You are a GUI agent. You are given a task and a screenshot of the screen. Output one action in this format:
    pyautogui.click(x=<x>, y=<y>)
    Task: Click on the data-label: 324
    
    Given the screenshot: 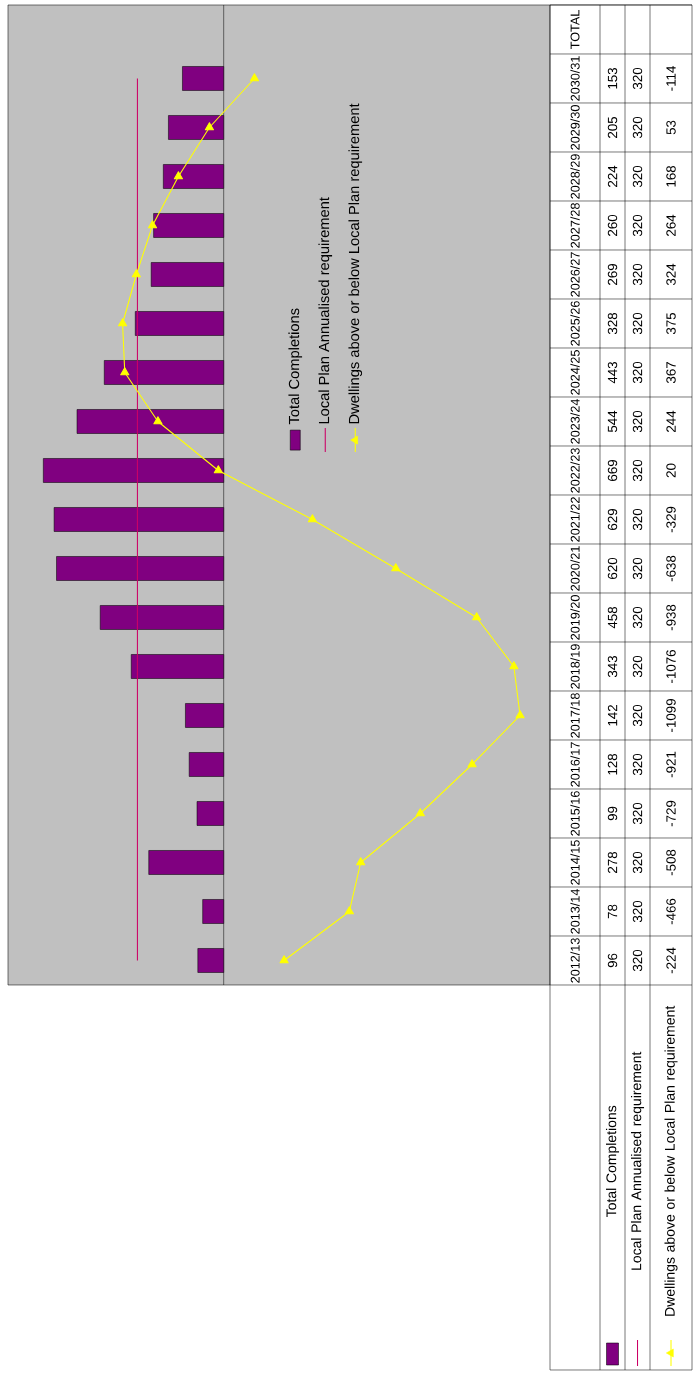 What is the action you would take?
    pyautogui.click(x=671, y=274)
    